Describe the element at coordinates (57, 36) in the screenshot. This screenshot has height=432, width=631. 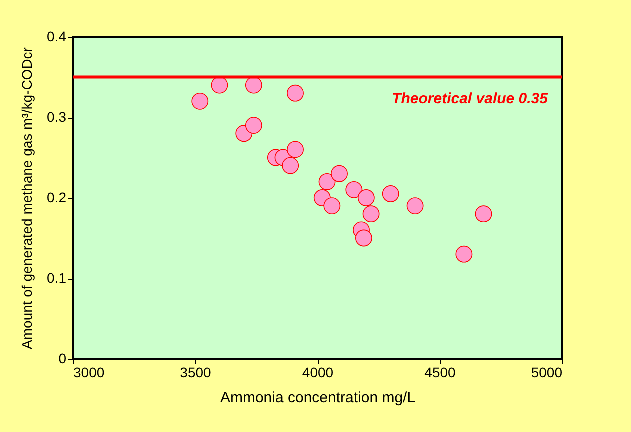
I see `y-tick-label: 0.4` at that location.